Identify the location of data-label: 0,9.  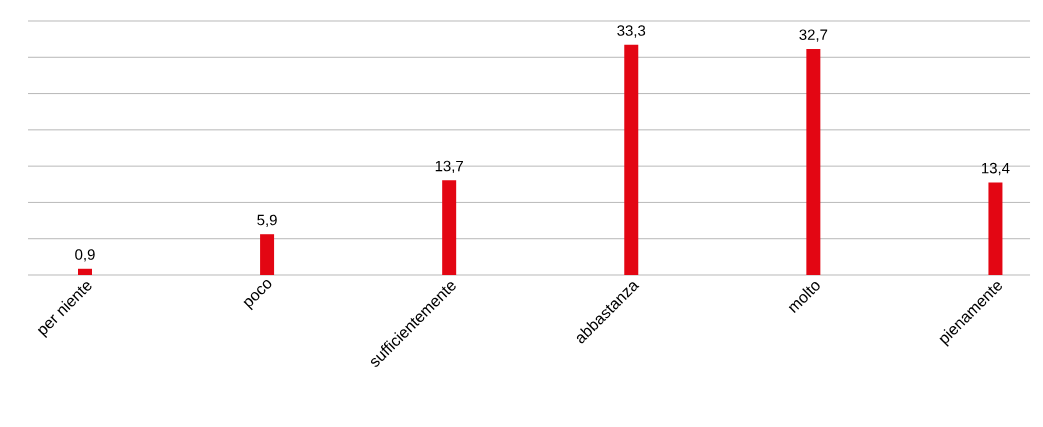
(85, 255).